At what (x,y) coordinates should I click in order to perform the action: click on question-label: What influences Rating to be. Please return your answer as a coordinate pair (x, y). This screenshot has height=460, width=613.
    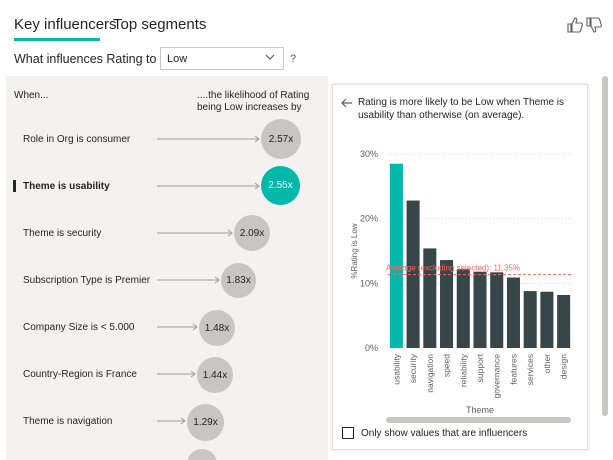
    Looking at the image, I should click on (94, 59).